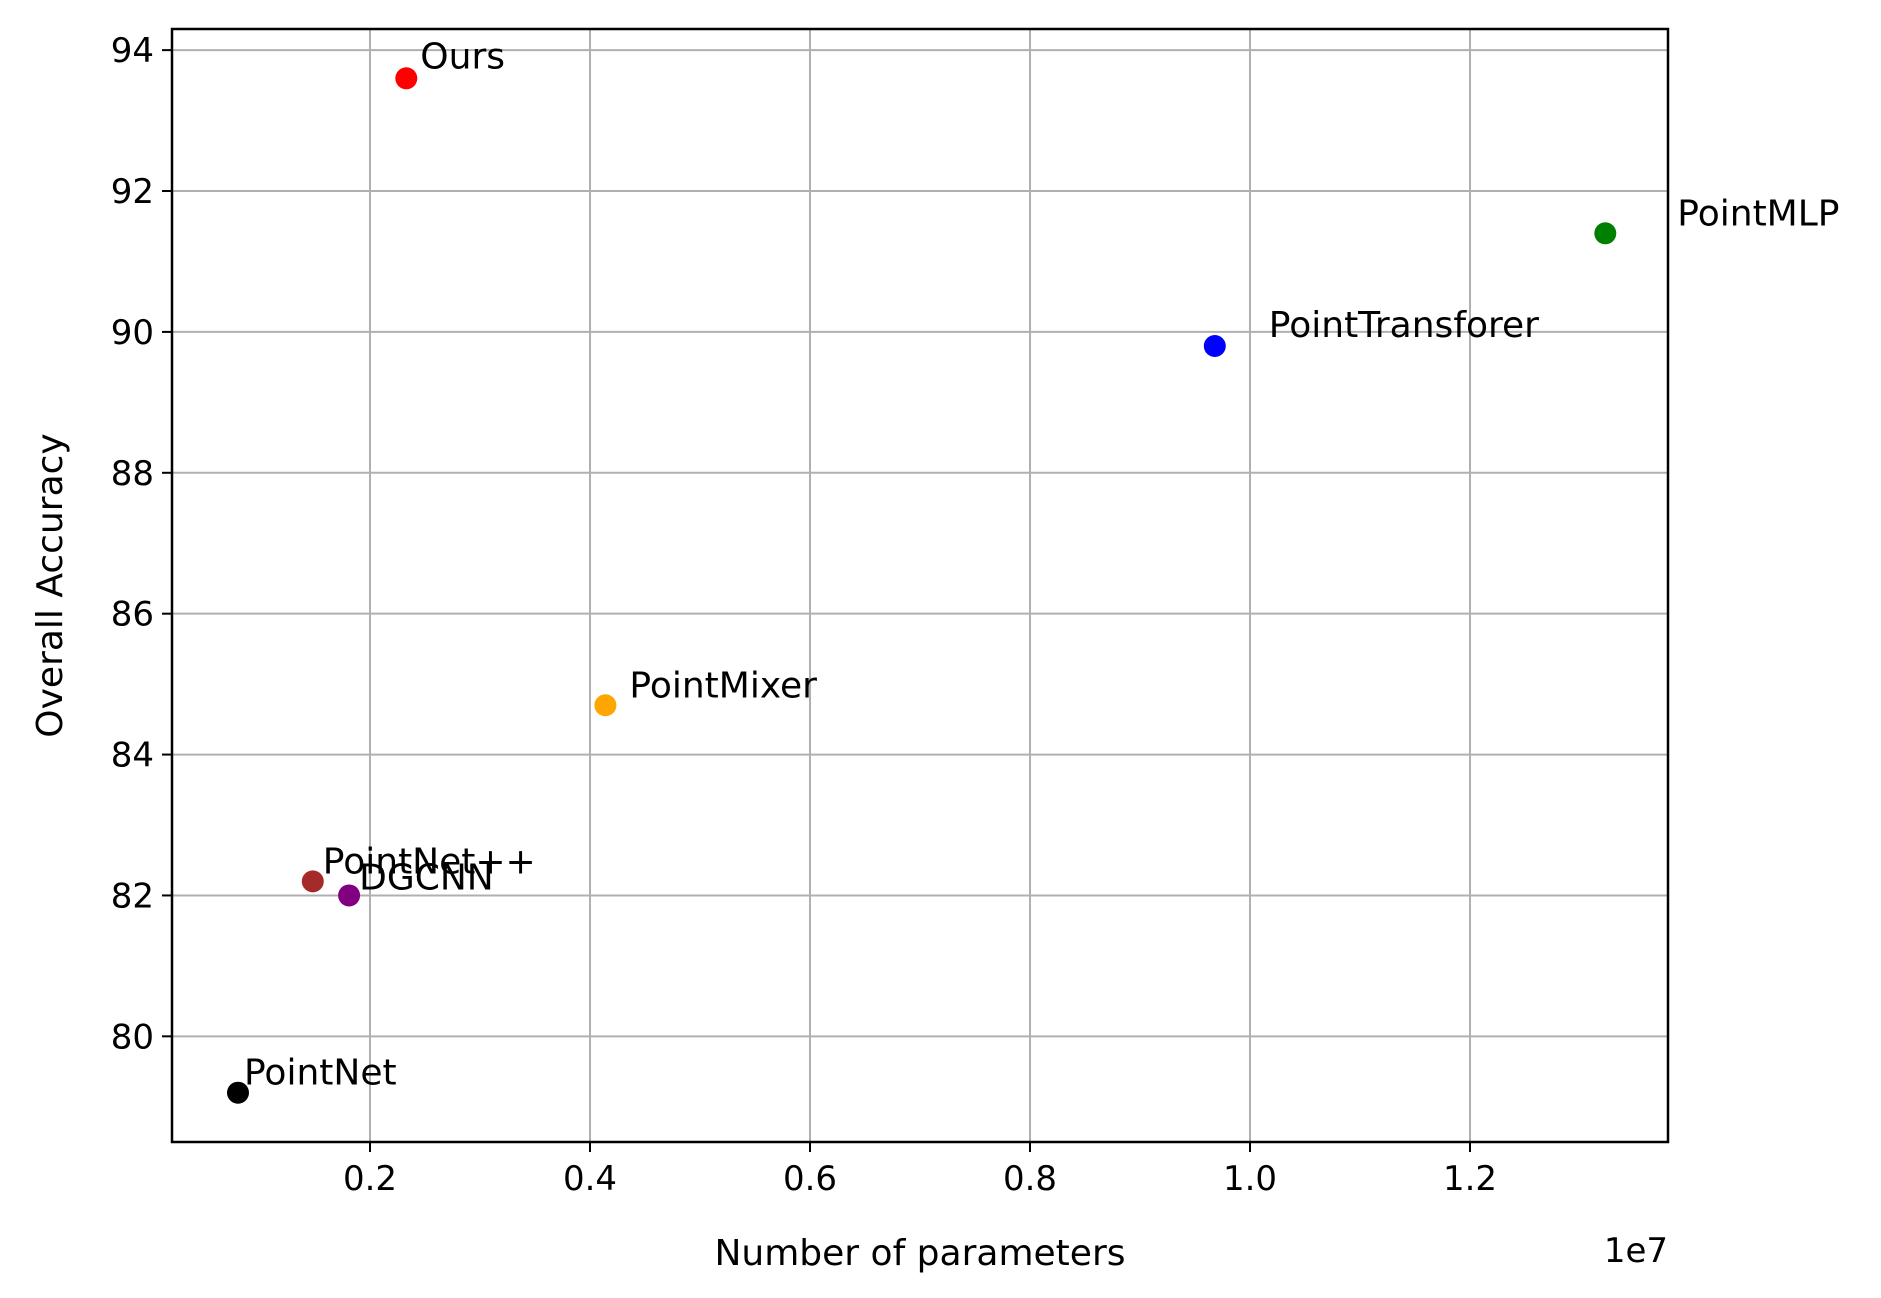 Image resolution: width=1881 pixels, height=1298 pixels. Describe the element at coordinates (132, 756) in the screenshot. I see `y-tick-label: 84` at that location.